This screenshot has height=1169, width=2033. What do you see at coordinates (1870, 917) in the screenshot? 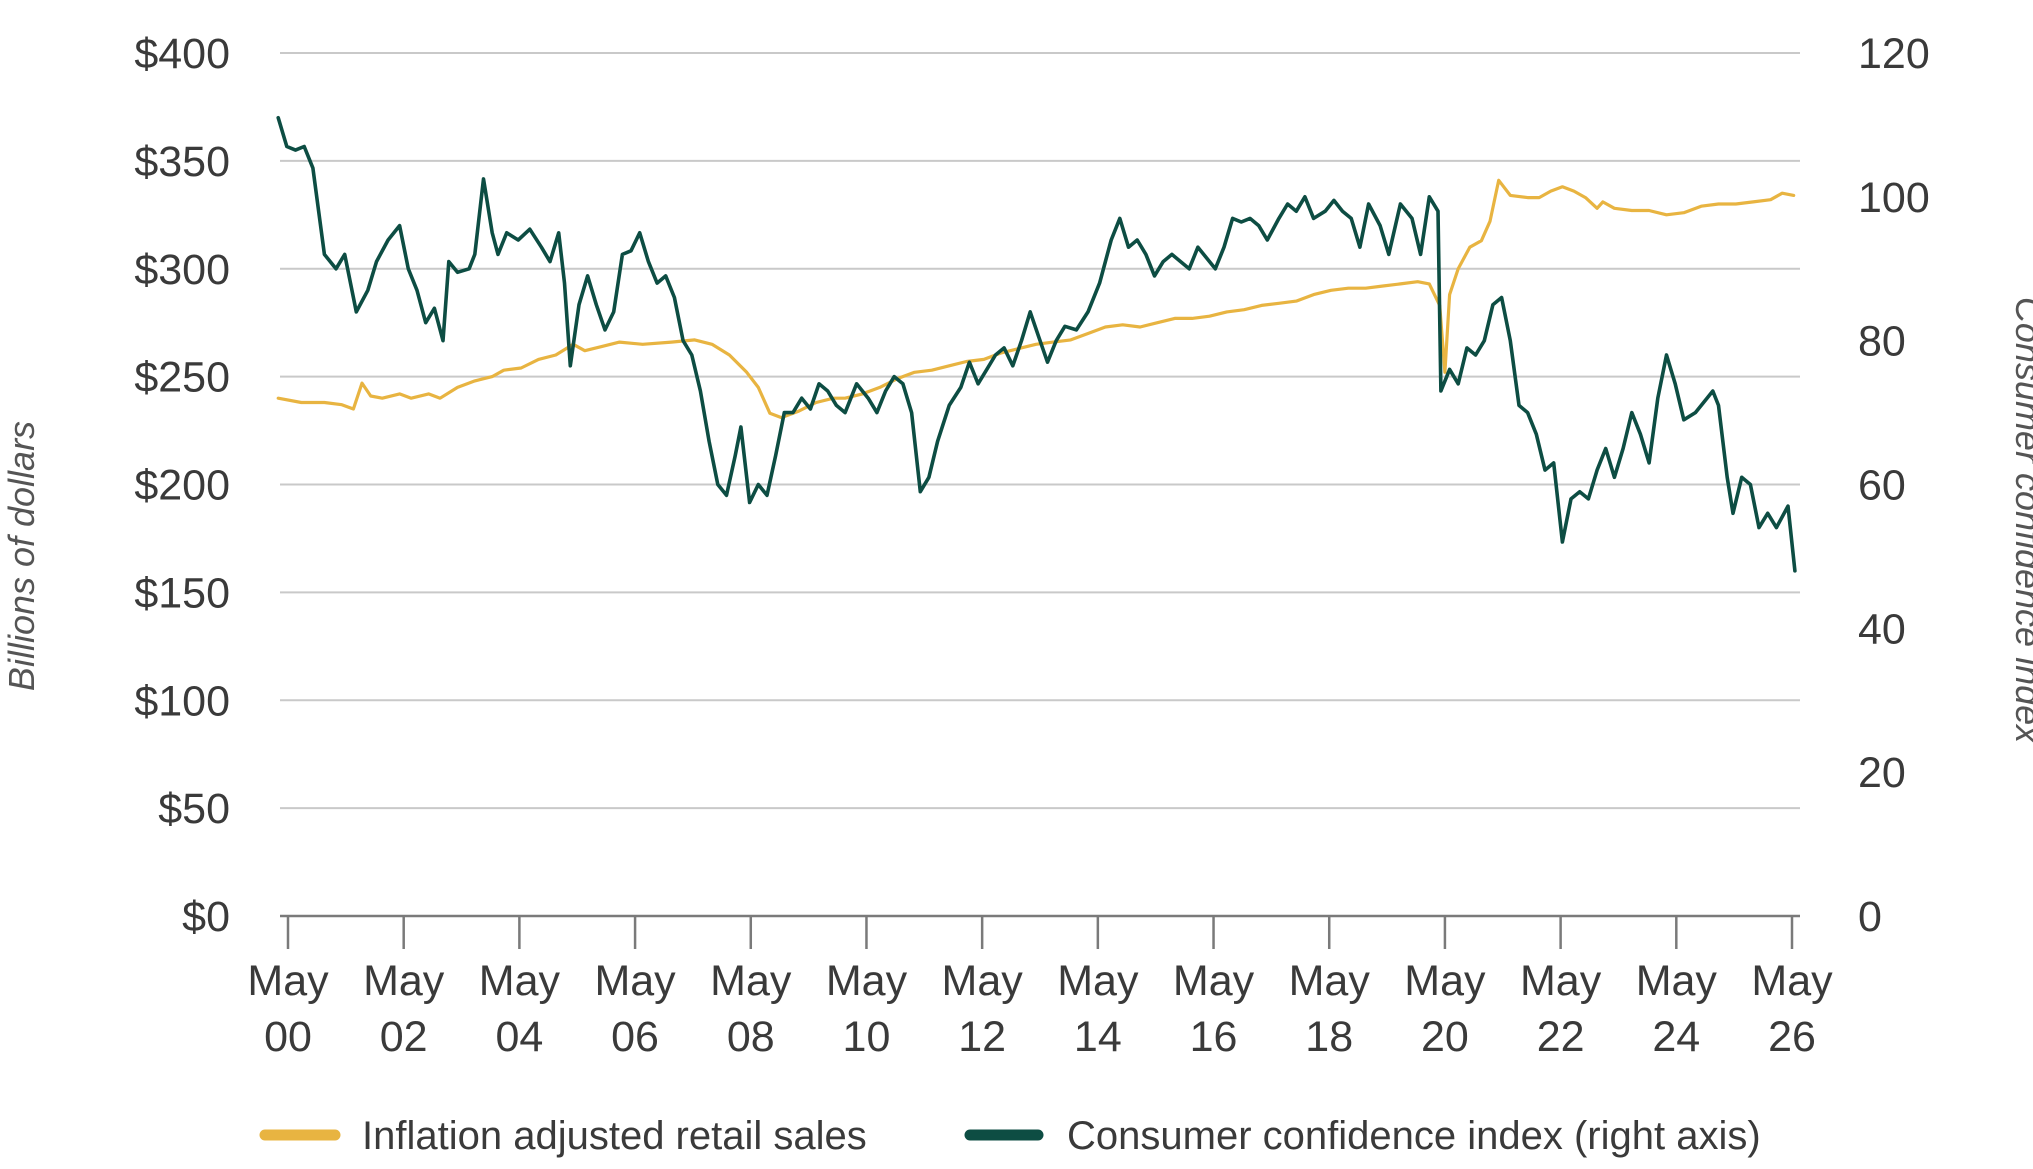
I see `right-tick-label: 0` at bounding box center [1870, 917].